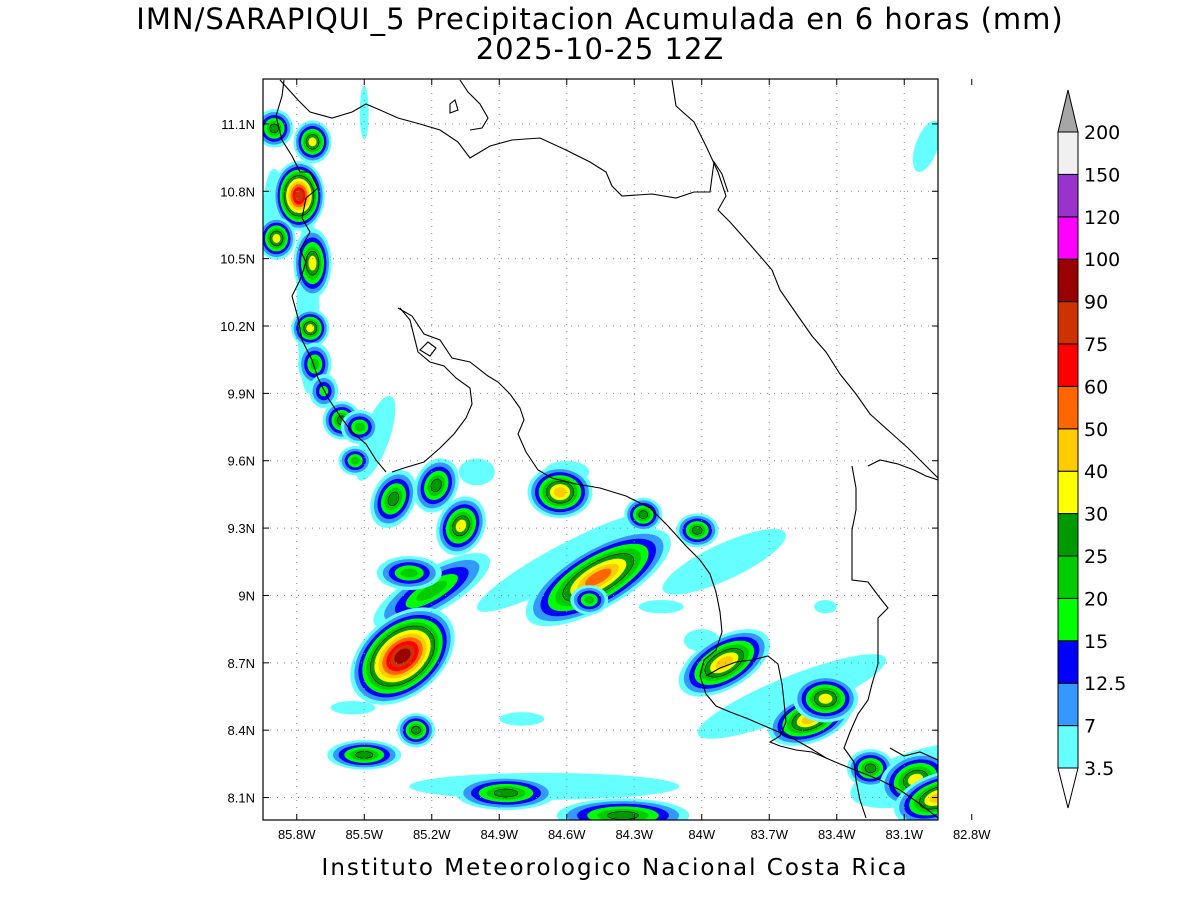  What do you see at coordinates (1096, 599) in the screenshot?
I see `colorbar-label: 20` at bounding box center [1096, 599].